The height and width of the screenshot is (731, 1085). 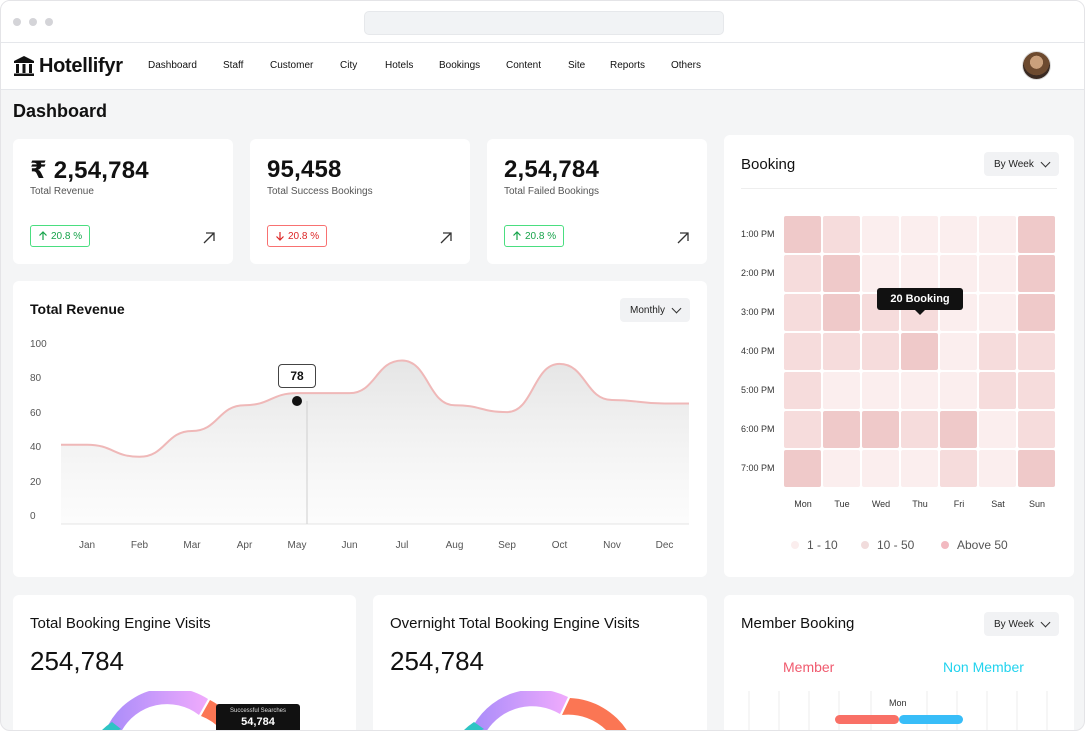 What do you see at coordinates (258, 722) in the screenshot?
I see `tooltip-value: 54,784` at bounding box center [258, 722].